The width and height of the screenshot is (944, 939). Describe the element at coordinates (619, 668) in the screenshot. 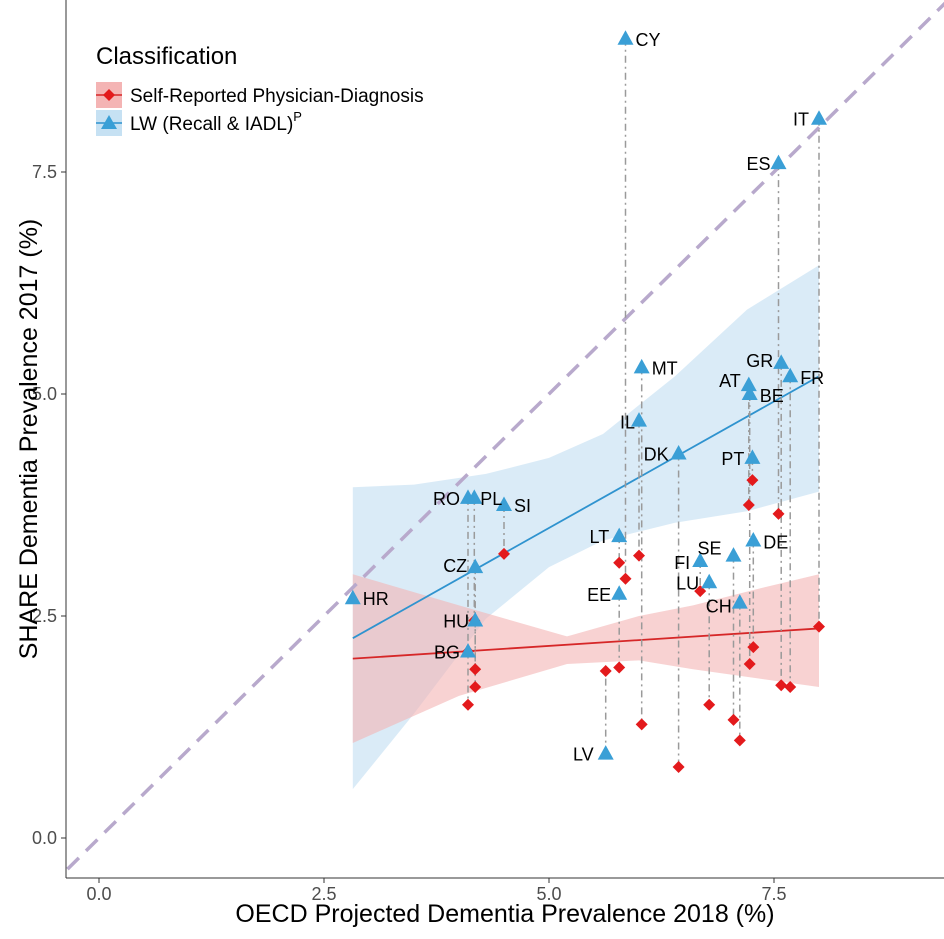

I see `self-marker-ee` at that location.